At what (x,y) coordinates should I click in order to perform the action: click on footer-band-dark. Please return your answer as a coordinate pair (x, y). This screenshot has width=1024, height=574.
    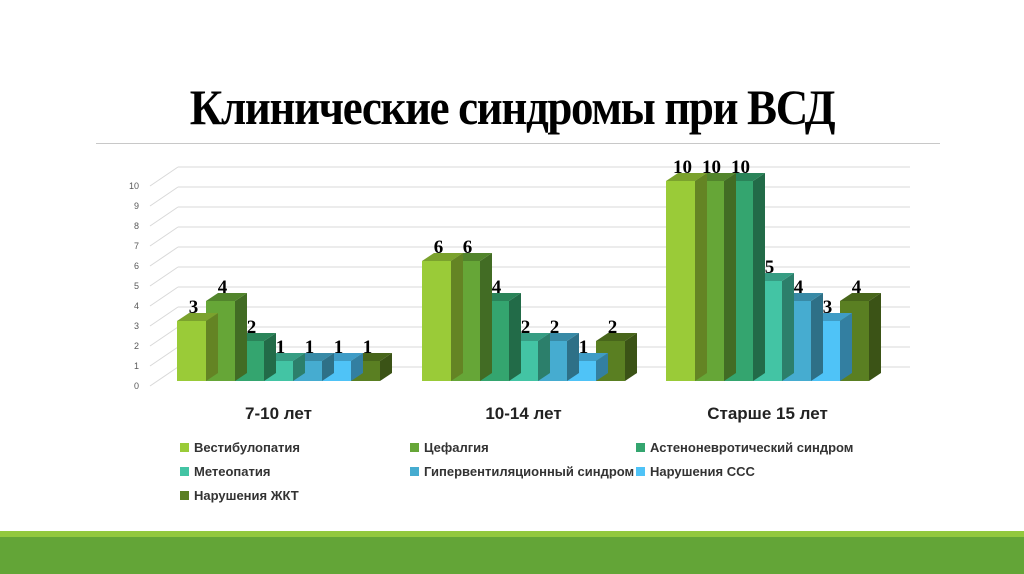
    Looking at the image, I should click on (512, 555).